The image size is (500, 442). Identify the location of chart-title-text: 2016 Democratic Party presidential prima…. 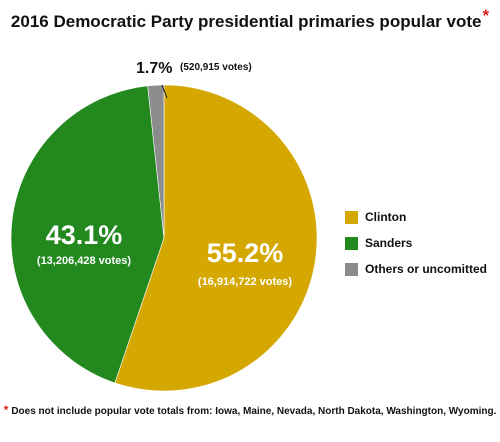
(246, 21).